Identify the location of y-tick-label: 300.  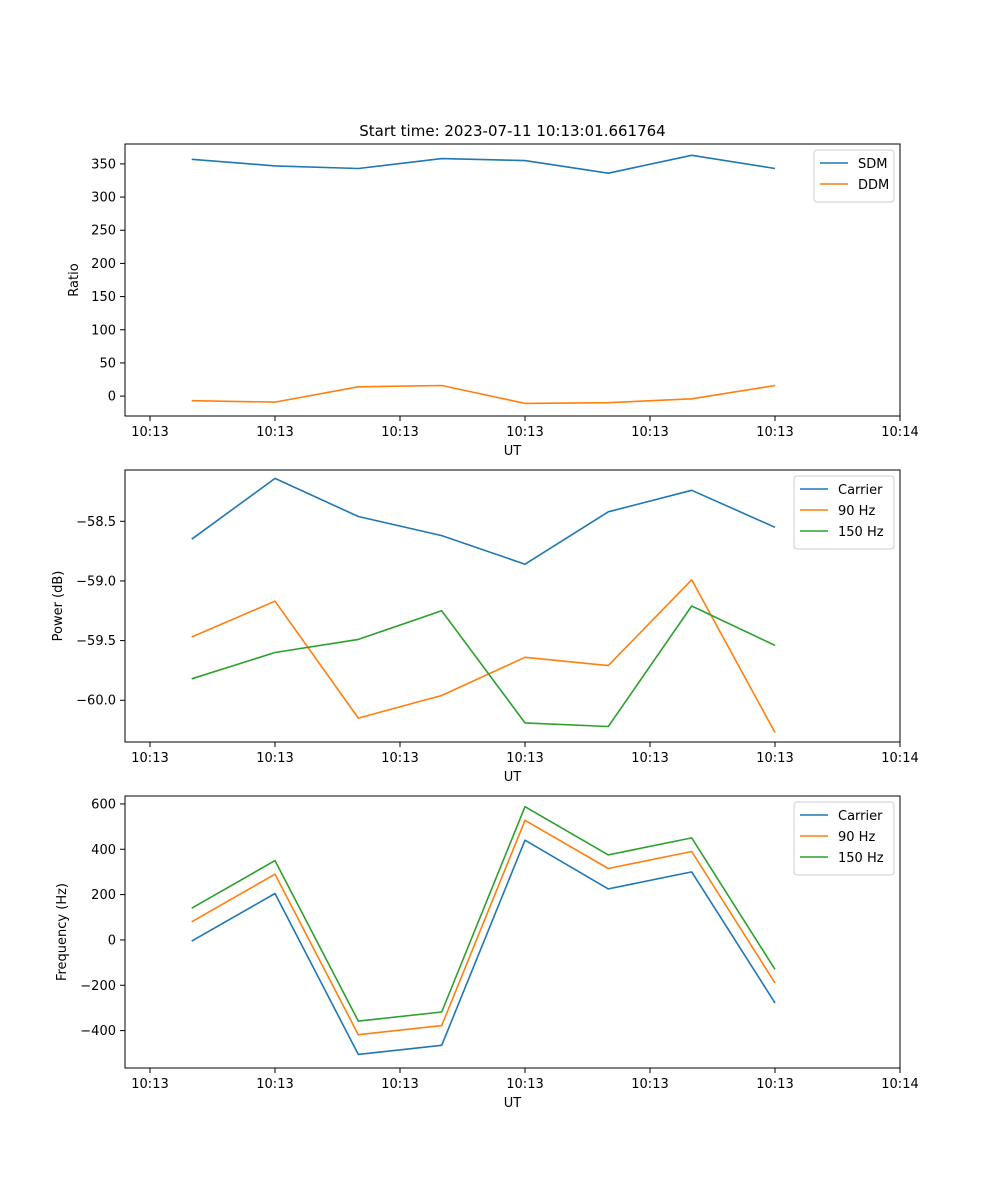
(103, 198).